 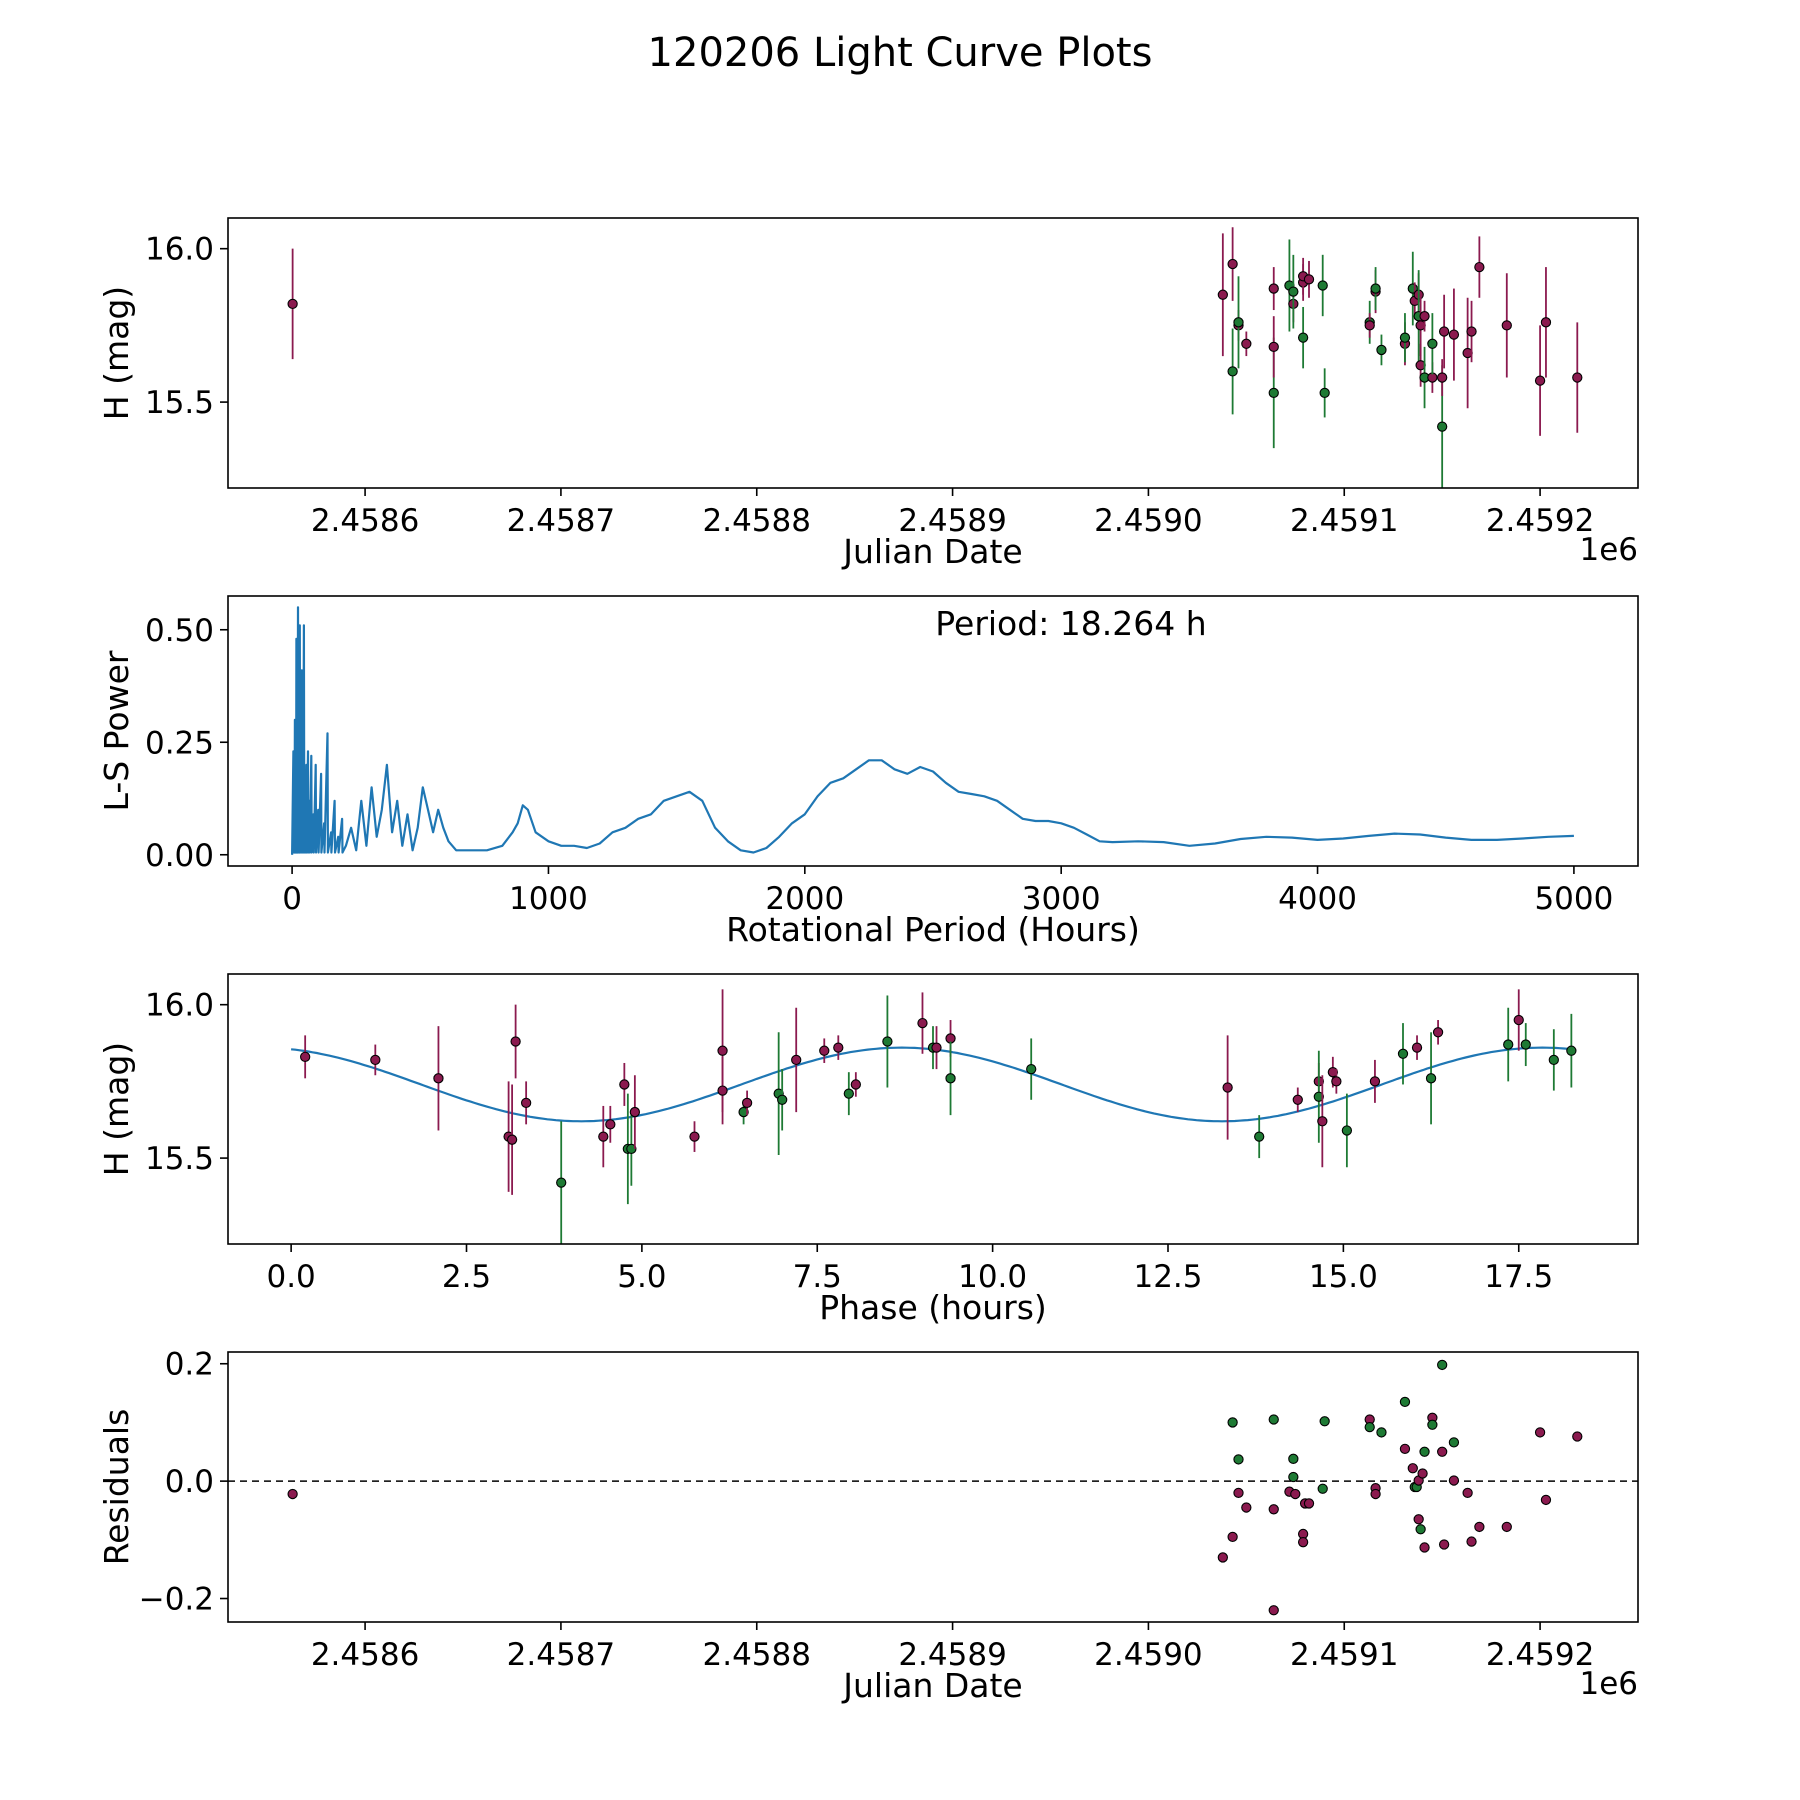 I want to click on figure-title: 120206 Light Curve Plots, so click(x=900, y=53).